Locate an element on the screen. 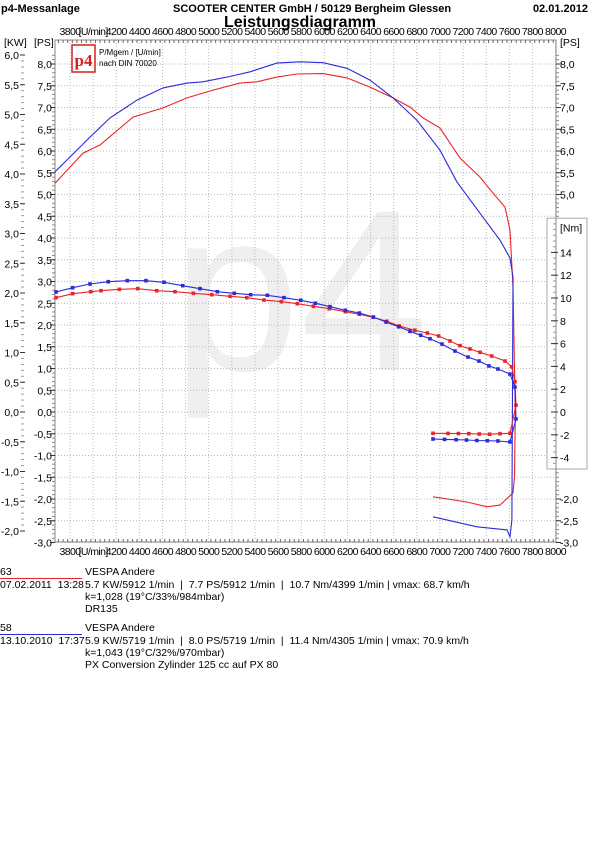 This screenshot has height=849, width=600. x-tick-label-bottom: 4600 is located at coordinates (163, 552).